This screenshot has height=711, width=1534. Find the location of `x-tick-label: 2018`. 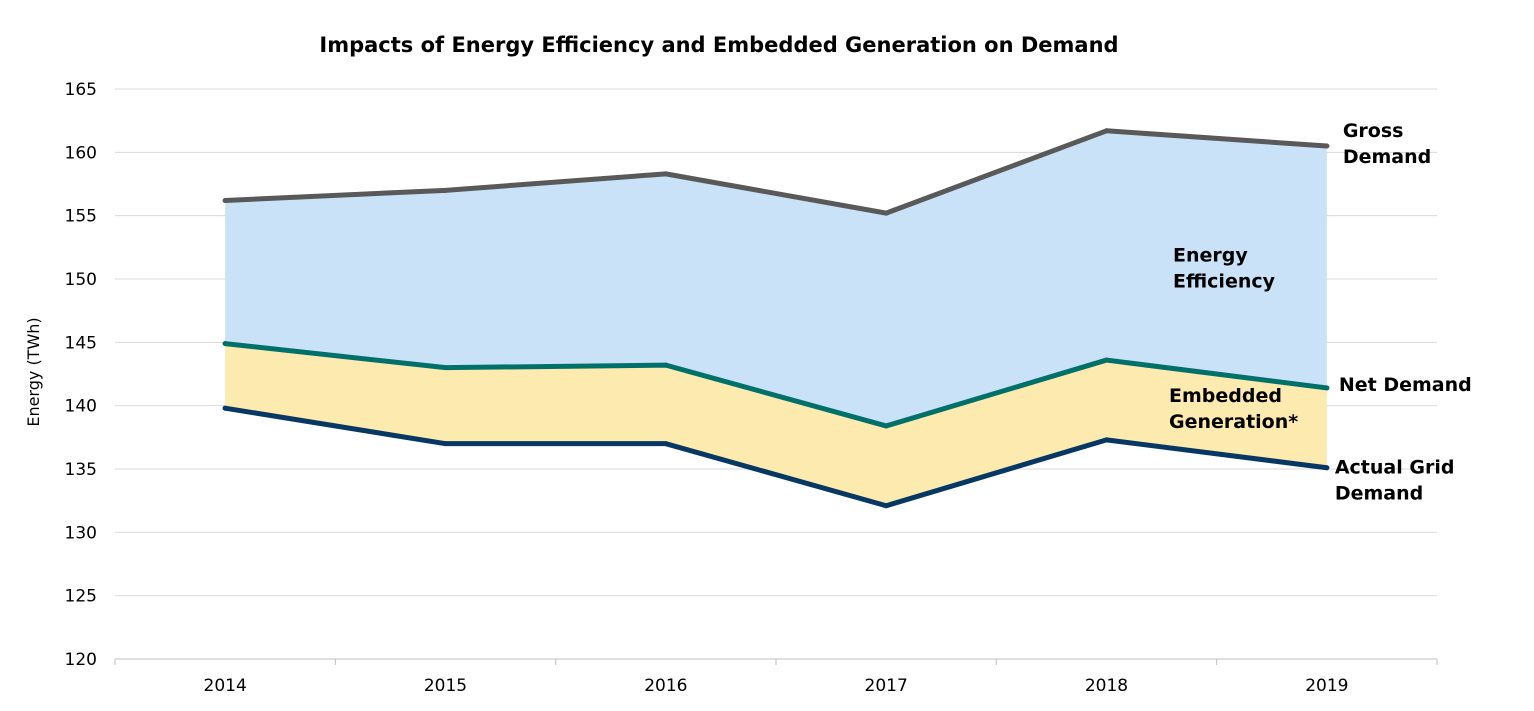

x-tick-label: 2018 is located at coordinates (1106, 686).